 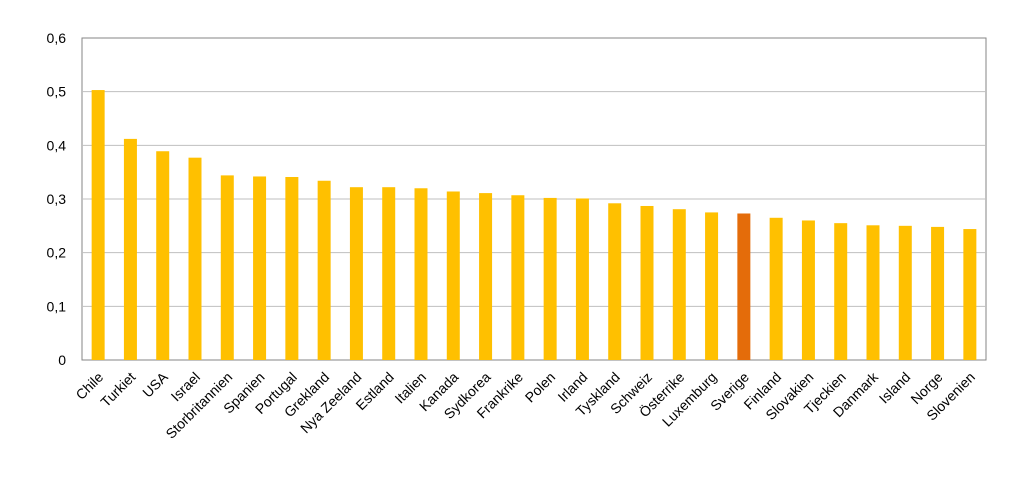 What do you see at coordinates (117, 389) in the screenshot?
I see `x-category-label: Turkiet` at bounding box center [117, 389].